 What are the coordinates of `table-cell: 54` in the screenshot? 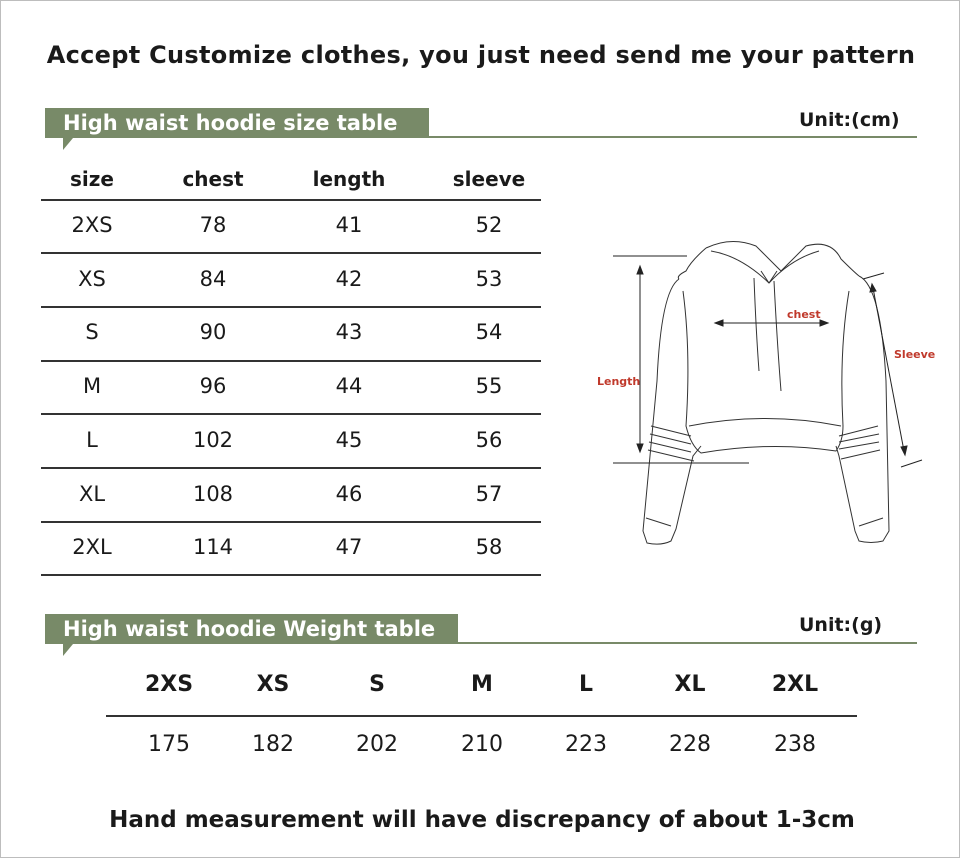 It's located at (489, 332).